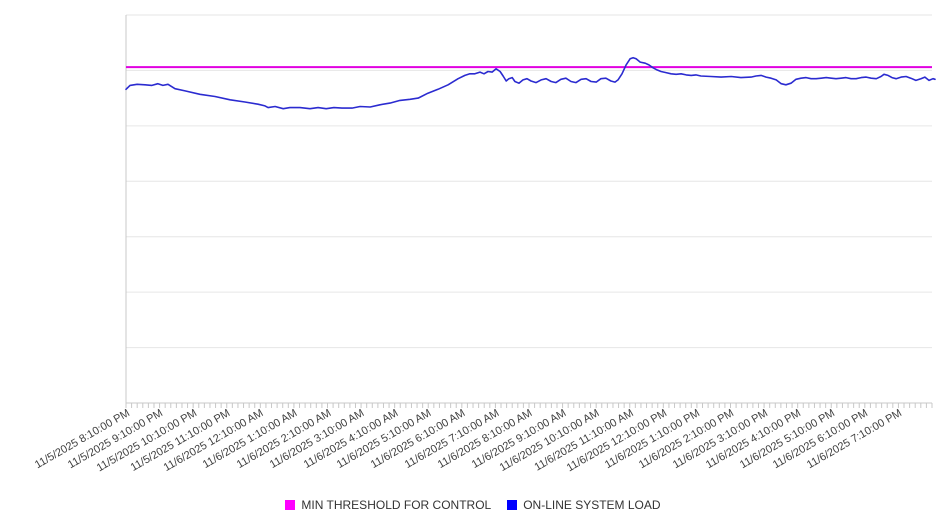  What do you see at coordinates (396, 505) in the screenshot?
I see `legend-label-threshold: MIN THRESHOLD FOR CONTROL` at bounding box center [396, 505].